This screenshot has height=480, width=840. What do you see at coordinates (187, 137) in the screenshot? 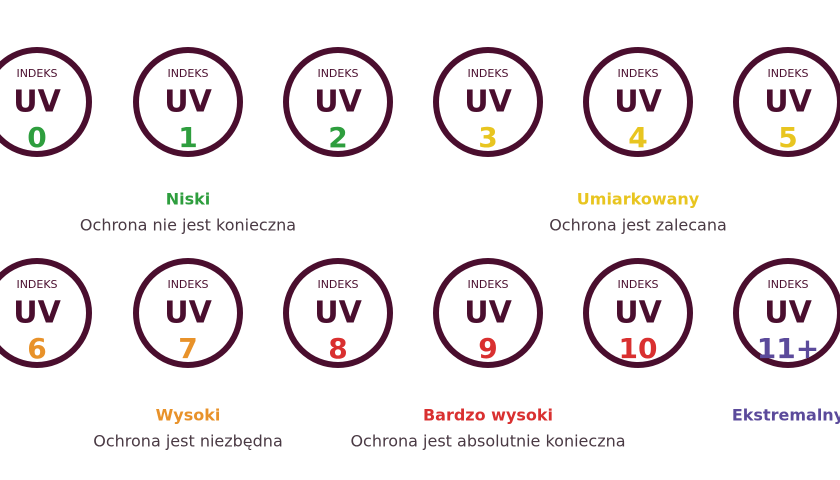
I see `uv-value: 1` at bounding box center [187, 137].